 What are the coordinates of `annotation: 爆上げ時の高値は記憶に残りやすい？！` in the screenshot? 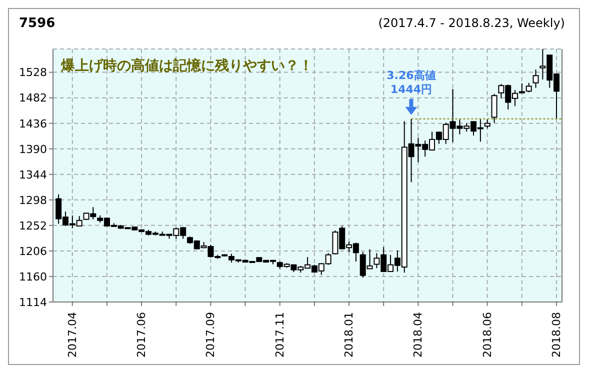 It's located at (187, 66).